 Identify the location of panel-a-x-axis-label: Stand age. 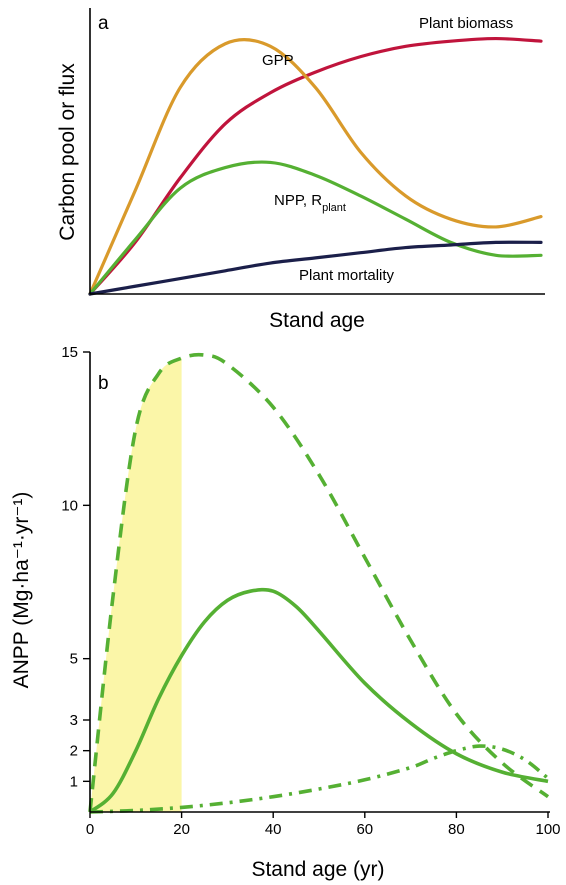
(317, 320).